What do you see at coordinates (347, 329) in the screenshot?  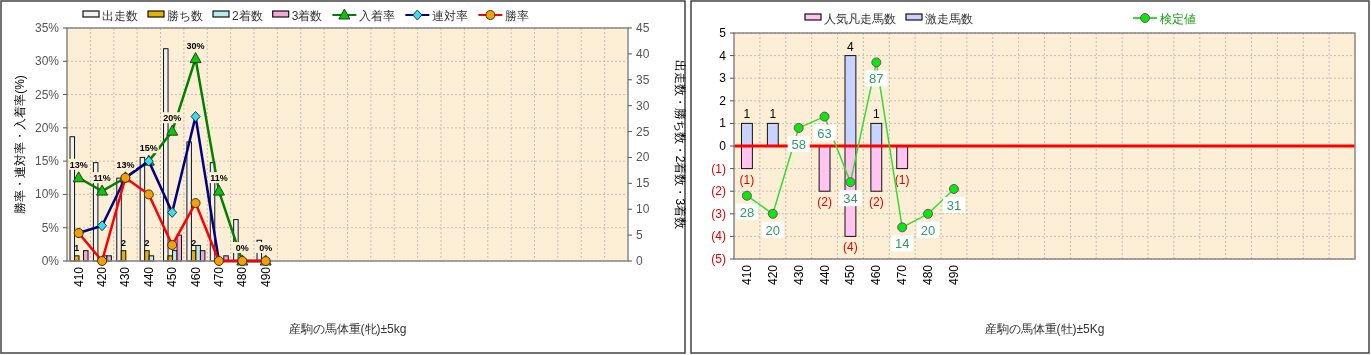 I see `x-axis-title: 産駒の馬体重(牝)±5kg` at bounding box center [347, 329].